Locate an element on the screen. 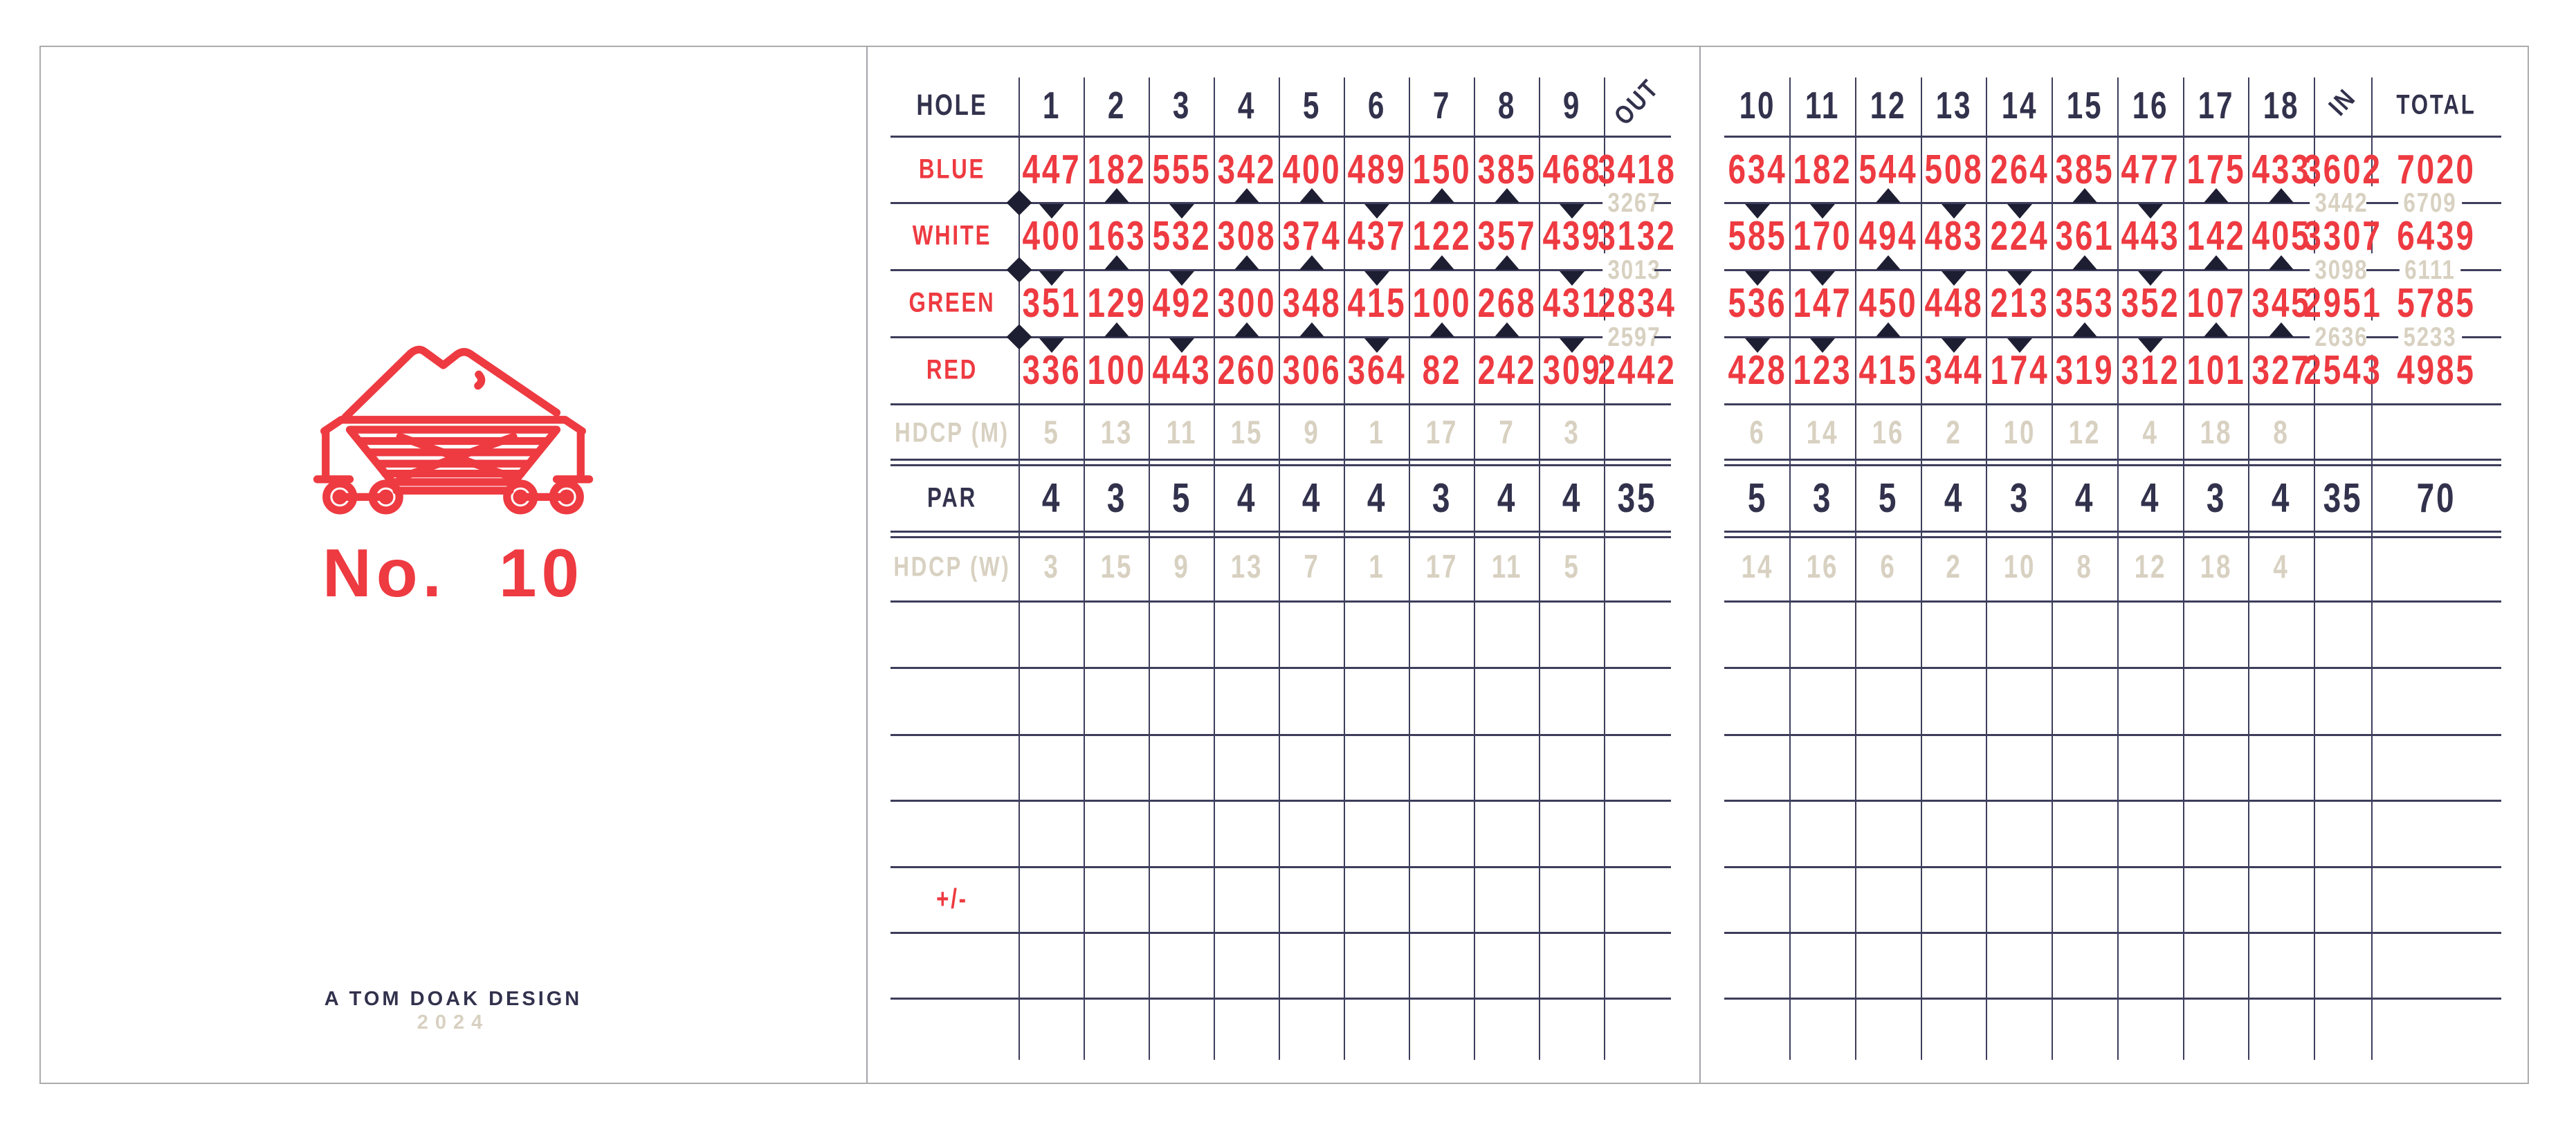 The image size is (2576, 1129). header-summary-label: IN is located at coordinates (2342, 102).